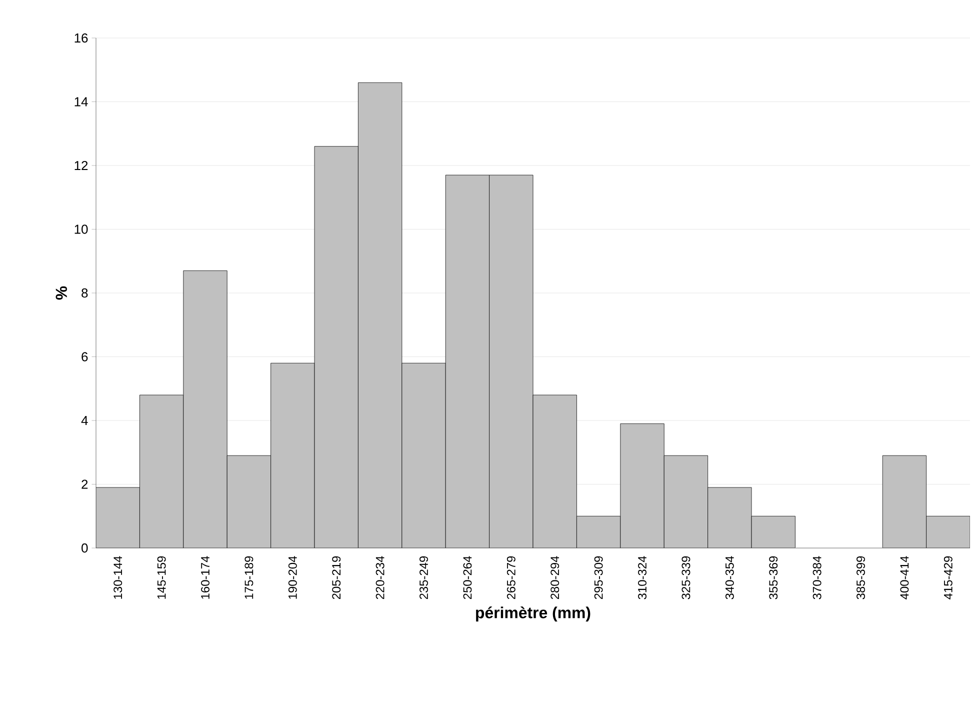 The height and width of the screenshot is (709, 979). I want to click on x-tick-label: 340-354, so click(729, 578).